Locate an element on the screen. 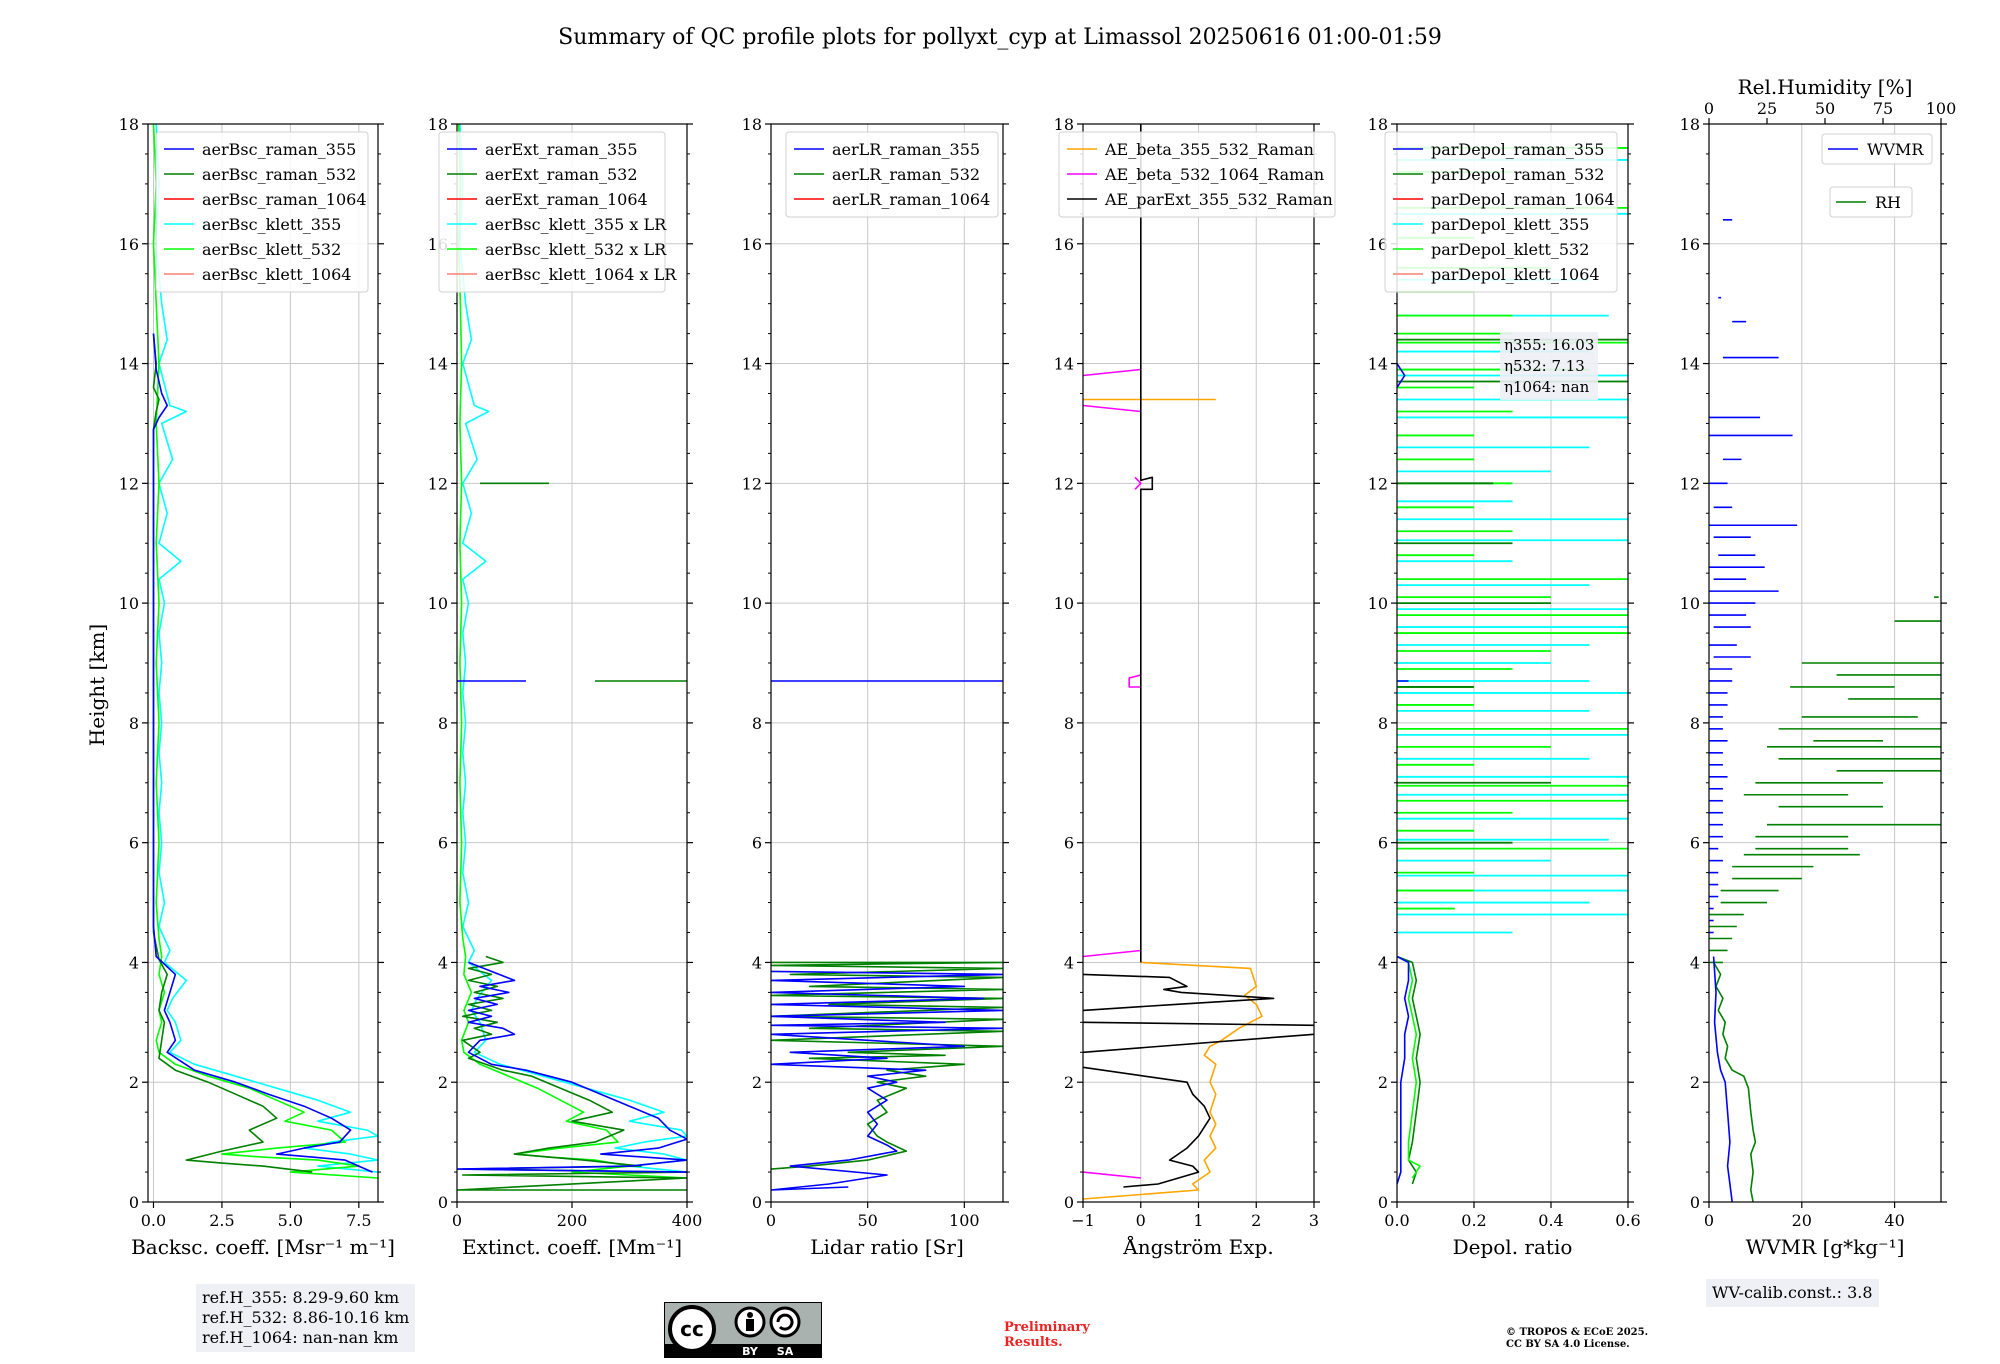  ref-height-1064: ref.H_1064: nan-nan km is located at coordinates (300, 1337).